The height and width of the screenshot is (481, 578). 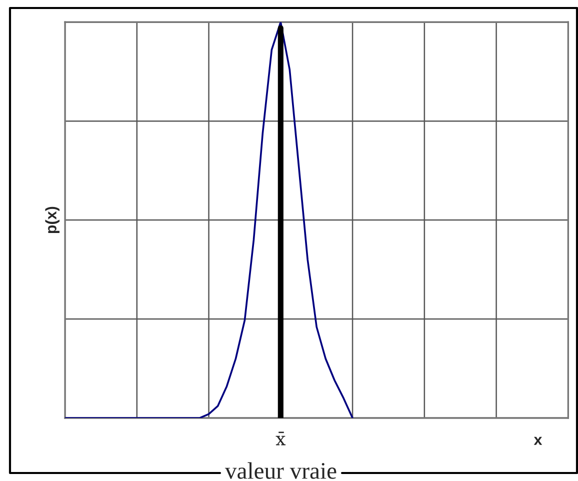 I want to click on text: x̄, so click(x=281, y=439).